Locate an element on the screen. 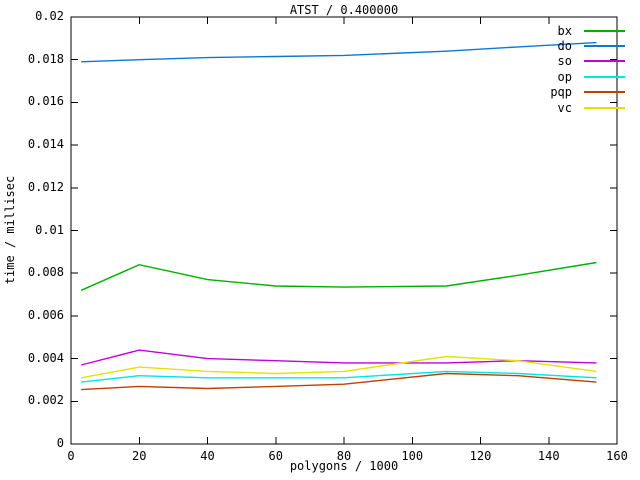  x-tick-label: 160 is located at coordinates (617, 456).